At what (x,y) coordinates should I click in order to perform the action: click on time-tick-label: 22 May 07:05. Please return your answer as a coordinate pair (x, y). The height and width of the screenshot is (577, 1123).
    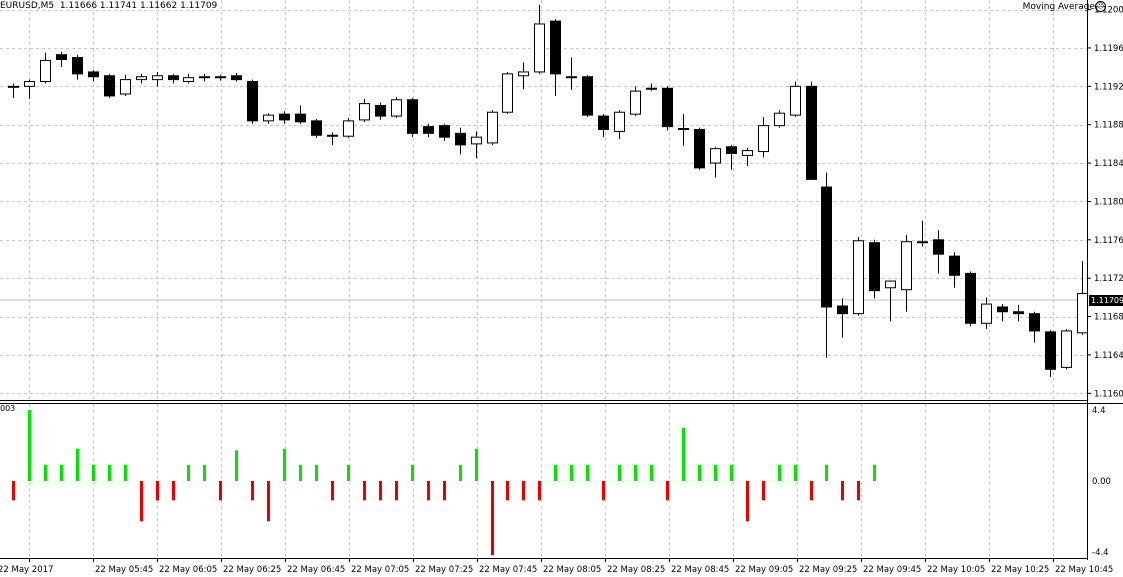
    Looking at the image, I should click on (380, 570).